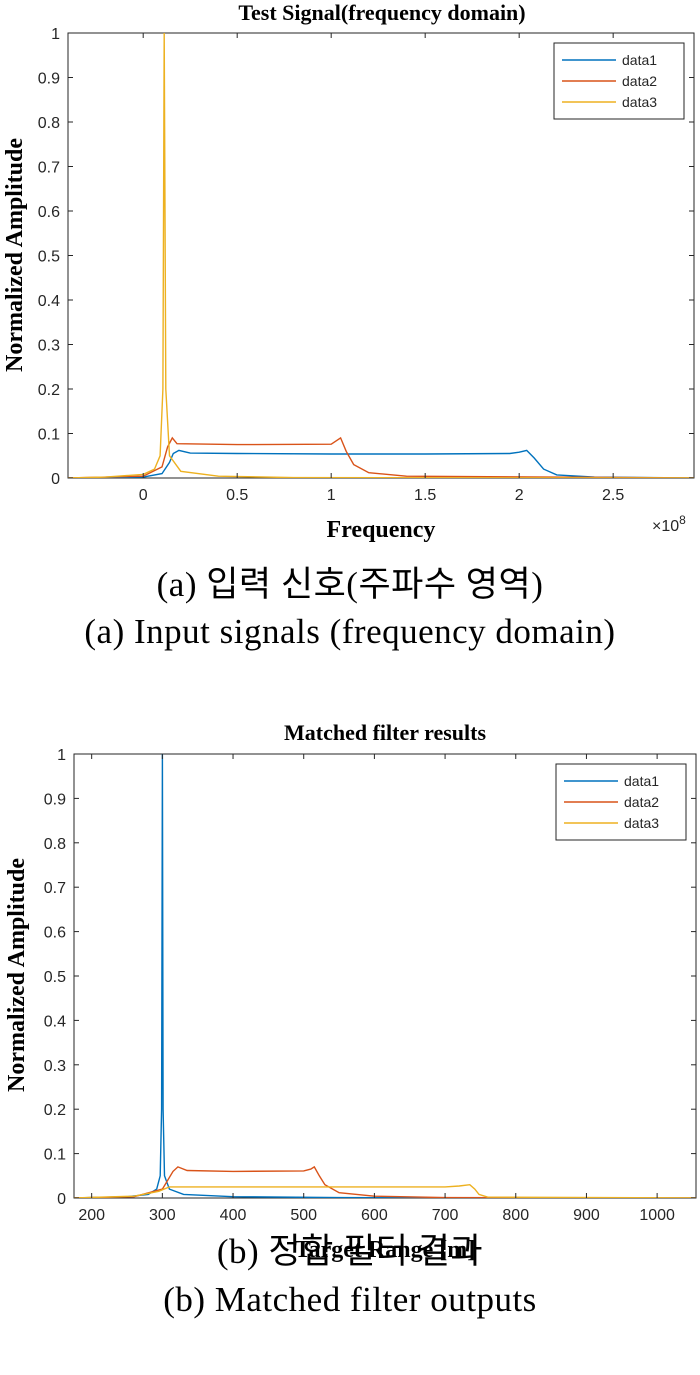  I want to click on x-tick-label: 2, so click(519, 495).